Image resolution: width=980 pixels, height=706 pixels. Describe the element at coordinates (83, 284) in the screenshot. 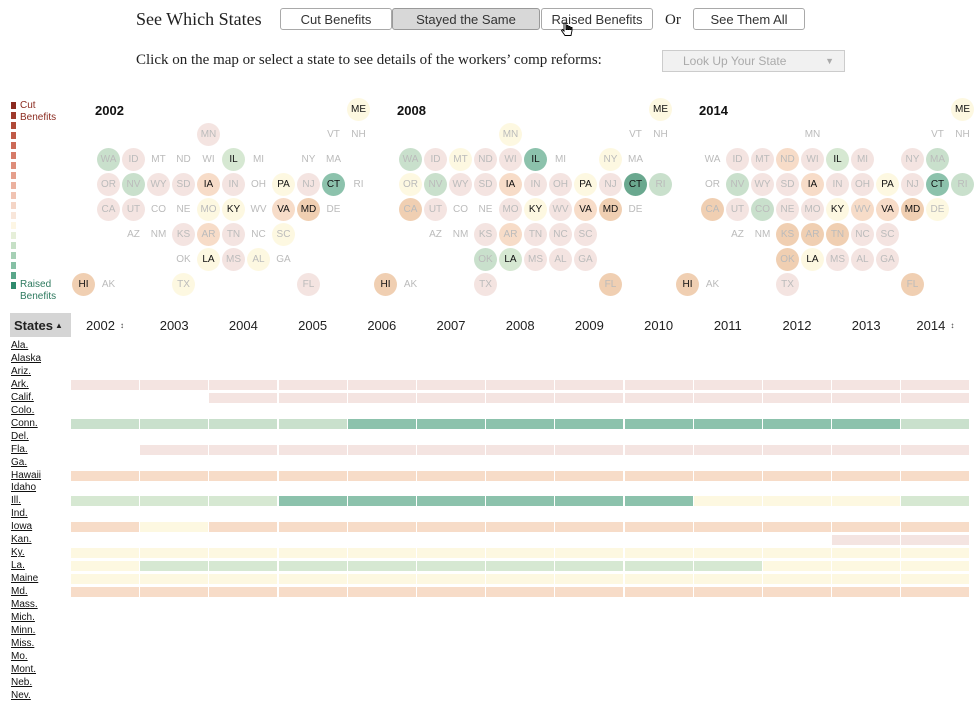

I see `map-state-hi: HI` at that location.